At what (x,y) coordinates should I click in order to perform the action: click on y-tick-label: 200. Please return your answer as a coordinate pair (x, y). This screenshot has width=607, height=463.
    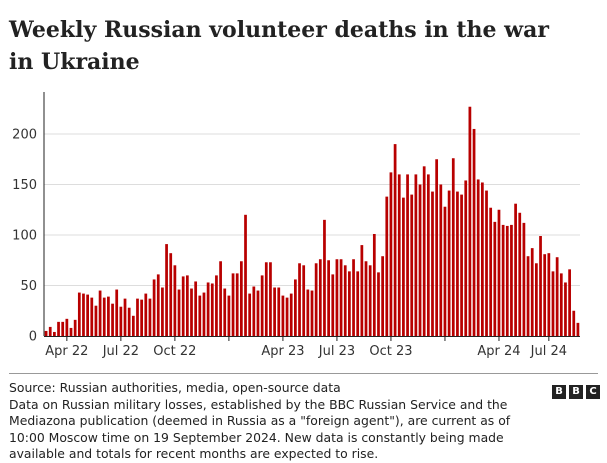
    Looking at the image, I should click on (24, 135).